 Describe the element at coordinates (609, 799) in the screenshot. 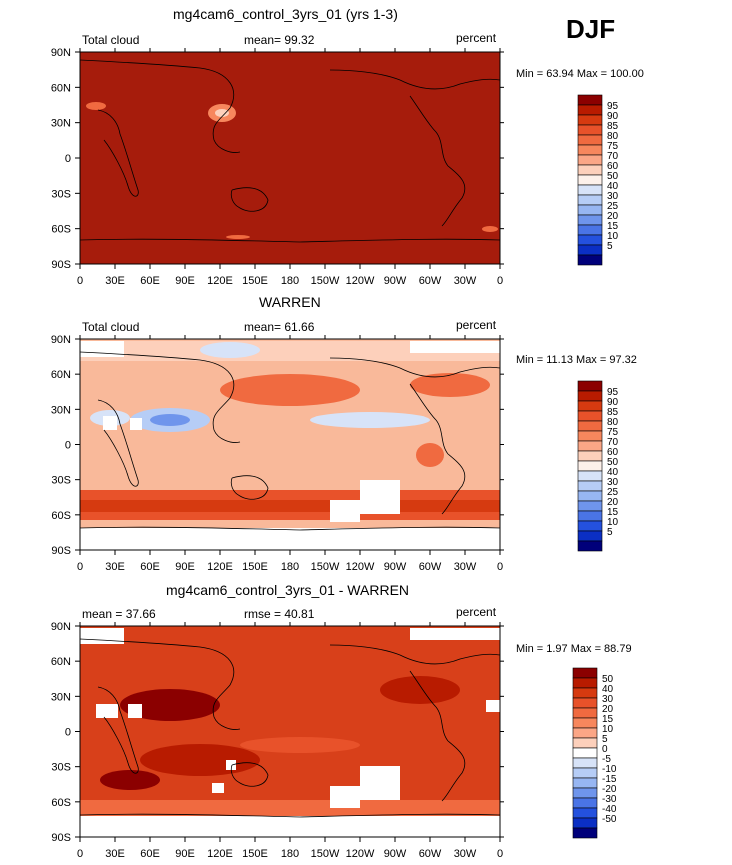

I see `colorbar-label: -30` at that location.